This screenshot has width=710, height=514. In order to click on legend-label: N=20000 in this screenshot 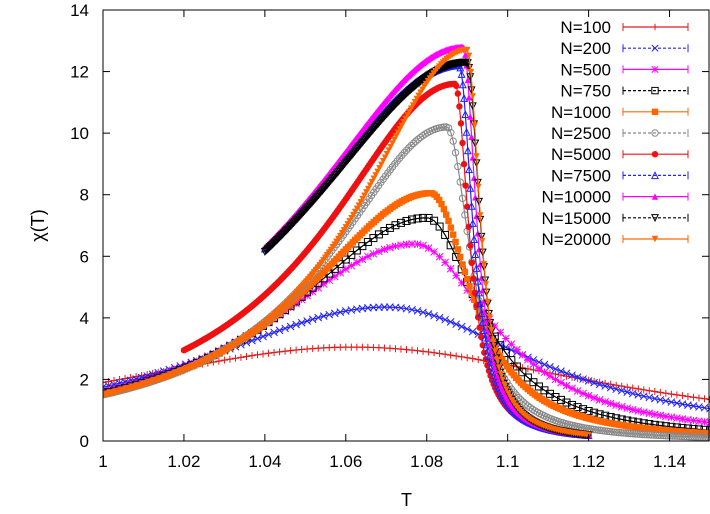, I will do `click(576, 239)`.